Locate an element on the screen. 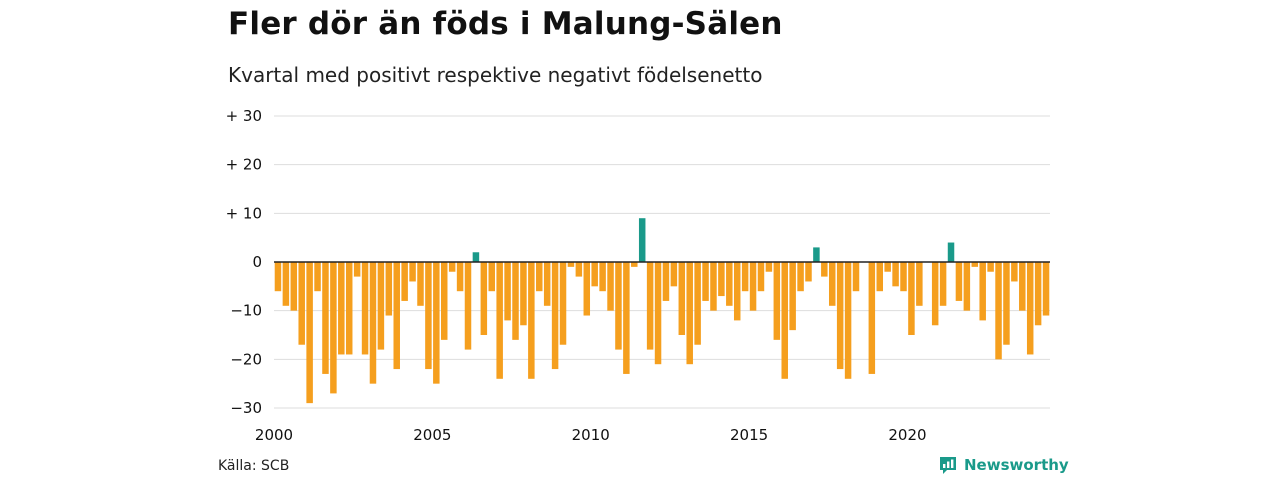 This screenshot has height=480, width=1280. x-tick-label: 2010 is located at coordinates (591, 435).